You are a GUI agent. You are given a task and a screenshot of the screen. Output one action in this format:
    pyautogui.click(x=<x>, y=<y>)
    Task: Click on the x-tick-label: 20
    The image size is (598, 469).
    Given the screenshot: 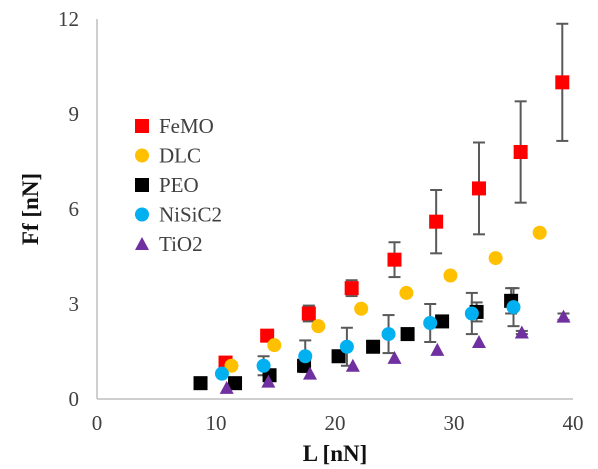 What is the action you would take?
    pyautogui.click(x=335, y=423)
    